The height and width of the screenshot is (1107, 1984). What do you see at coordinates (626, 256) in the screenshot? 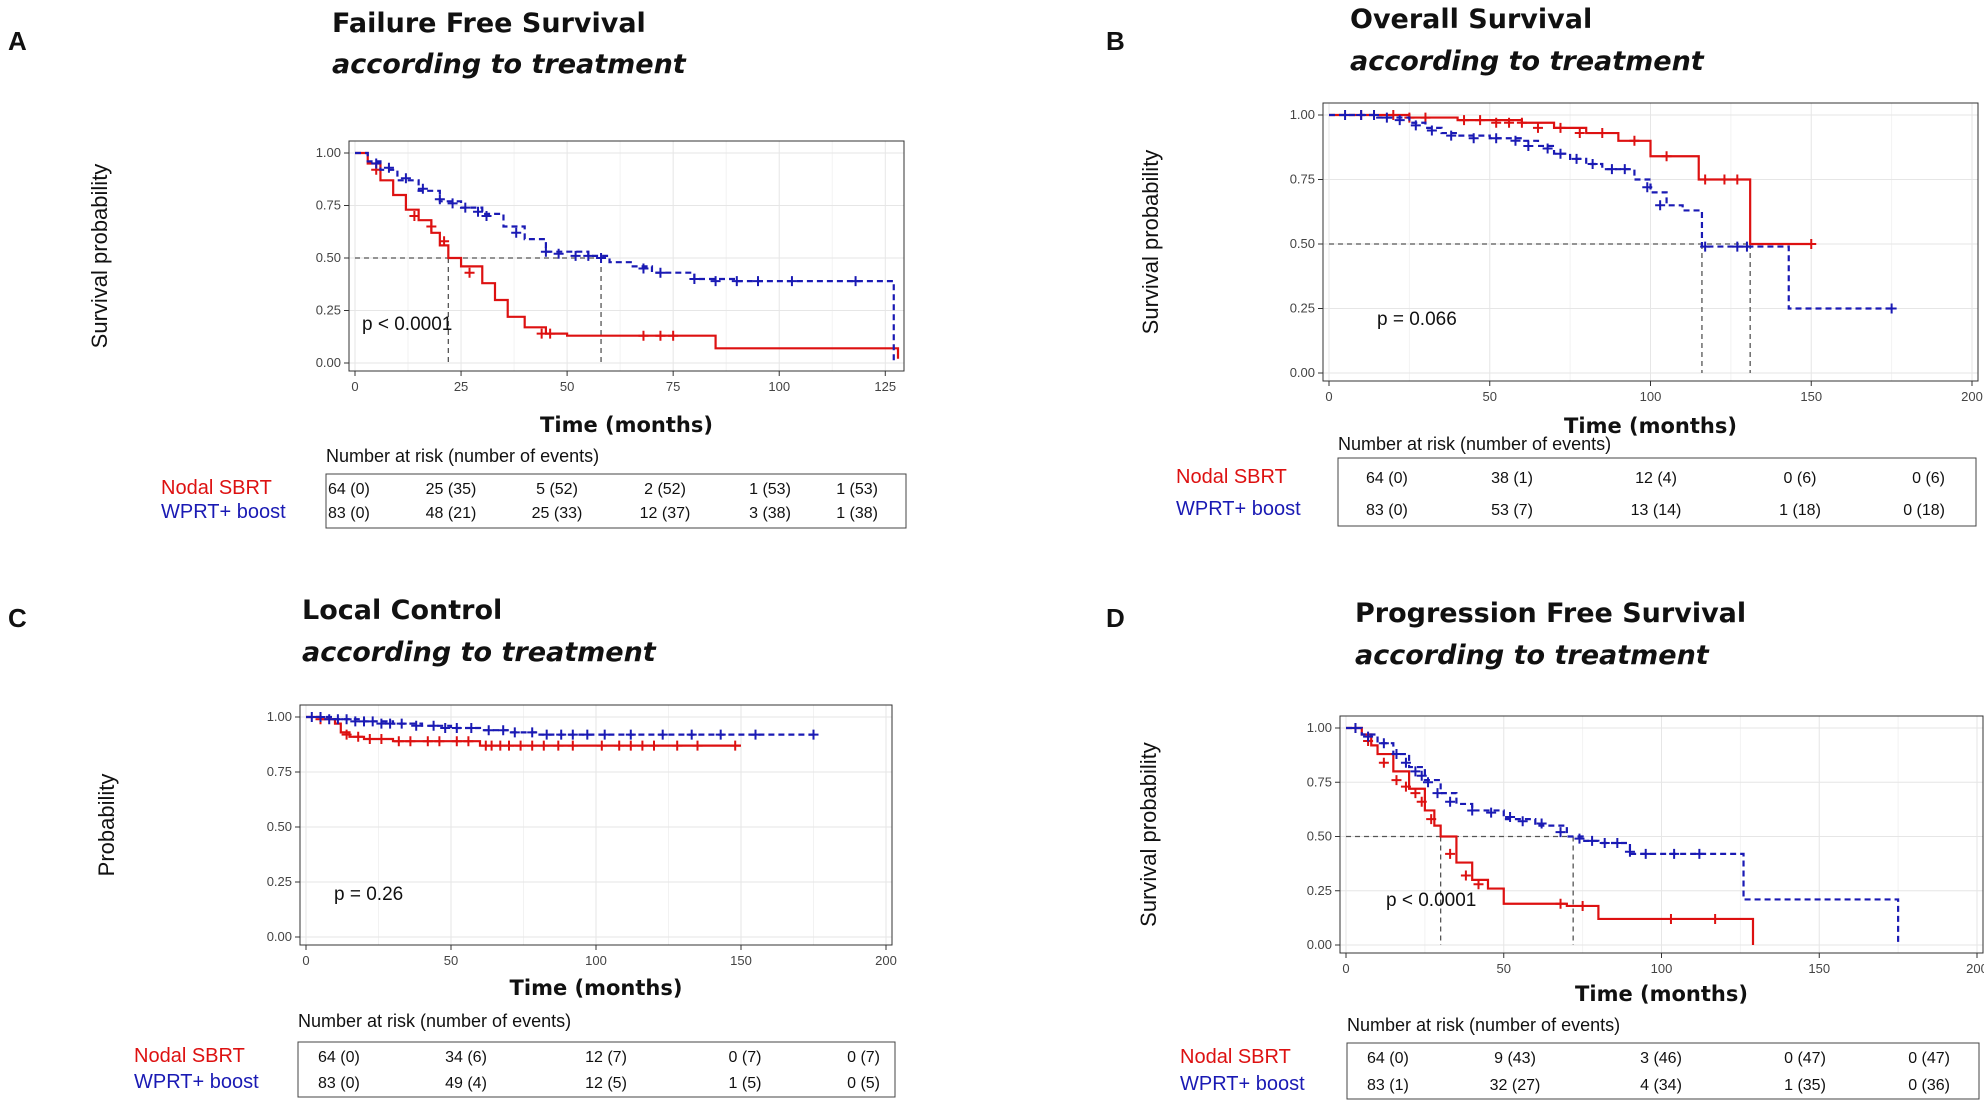
I see `plot-frame` at bounding box center [626, 256].